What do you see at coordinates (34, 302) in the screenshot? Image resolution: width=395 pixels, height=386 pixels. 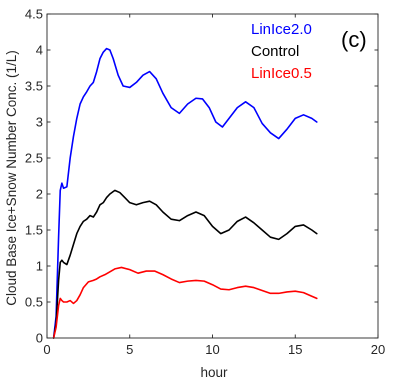 I see `y-tick-label: 0.5` at bounding box center [34, 302].